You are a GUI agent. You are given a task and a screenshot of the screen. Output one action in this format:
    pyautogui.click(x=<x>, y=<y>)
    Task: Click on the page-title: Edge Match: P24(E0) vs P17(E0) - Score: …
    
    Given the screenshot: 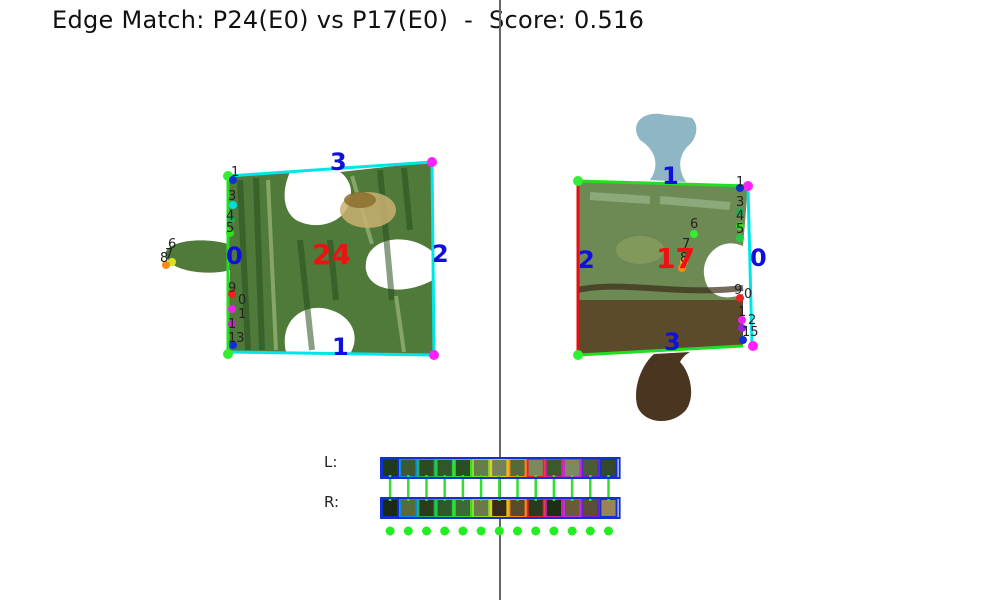 What is the action you would take?
    pyautogui.click(x=348, y=20)
    